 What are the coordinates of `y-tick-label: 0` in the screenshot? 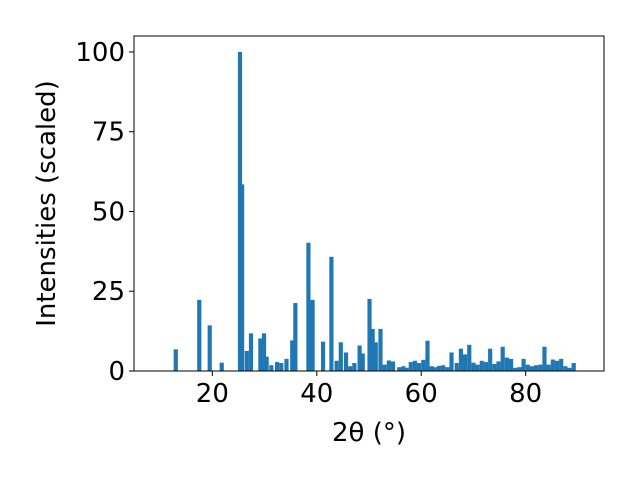 It's located at (116, 372).